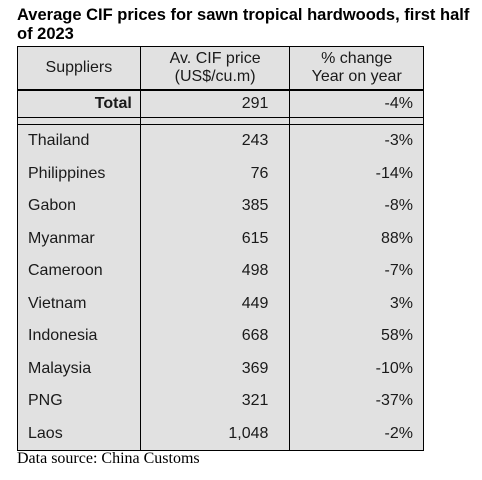 This screenshot has width=482, height=480. Describe the element at coordinates (356, 271) in the screenshot. I see `supplier-change: -7%` at that location.